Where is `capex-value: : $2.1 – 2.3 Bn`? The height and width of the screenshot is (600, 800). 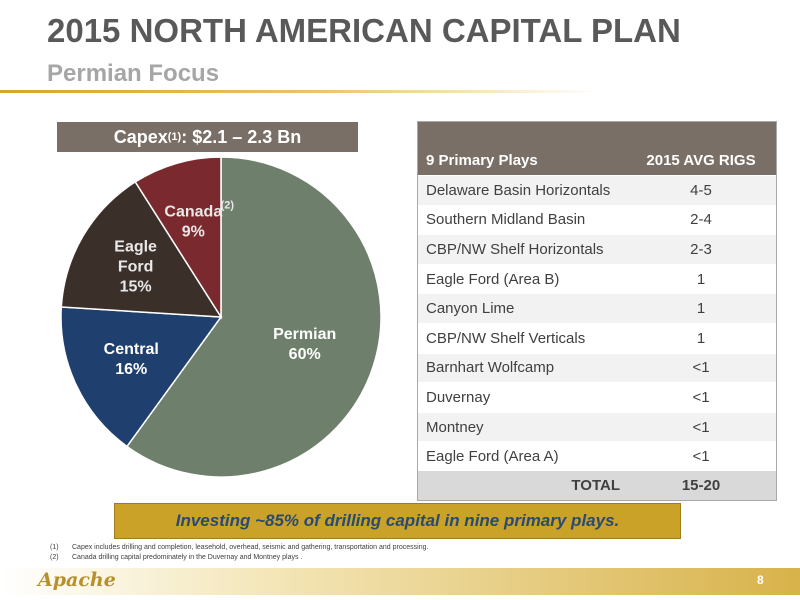 capex-value: : $2.1 – 2.3 Bn is located at coordinates (241, 136).